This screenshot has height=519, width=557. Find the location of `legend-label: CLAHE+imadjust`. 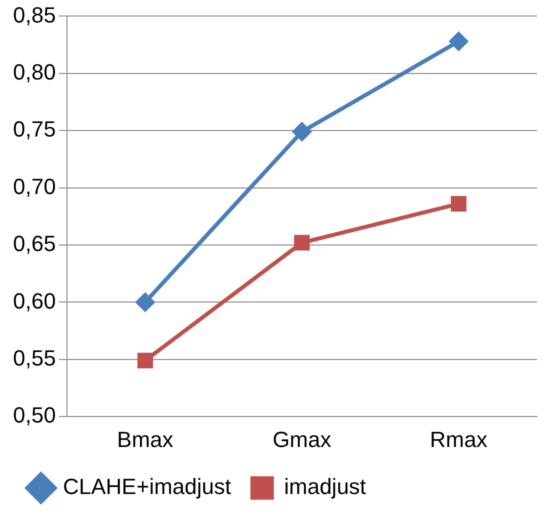

legend-label: CLAHE+imadjust is located at coordinates (147, 487).